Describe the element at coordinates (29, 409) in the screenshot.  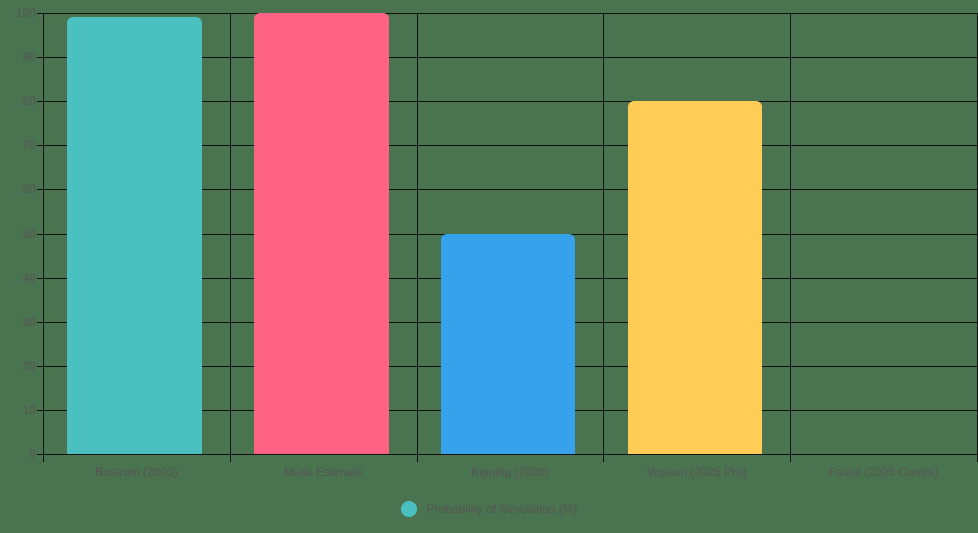
I see `y-tick-label: 10` at that location.